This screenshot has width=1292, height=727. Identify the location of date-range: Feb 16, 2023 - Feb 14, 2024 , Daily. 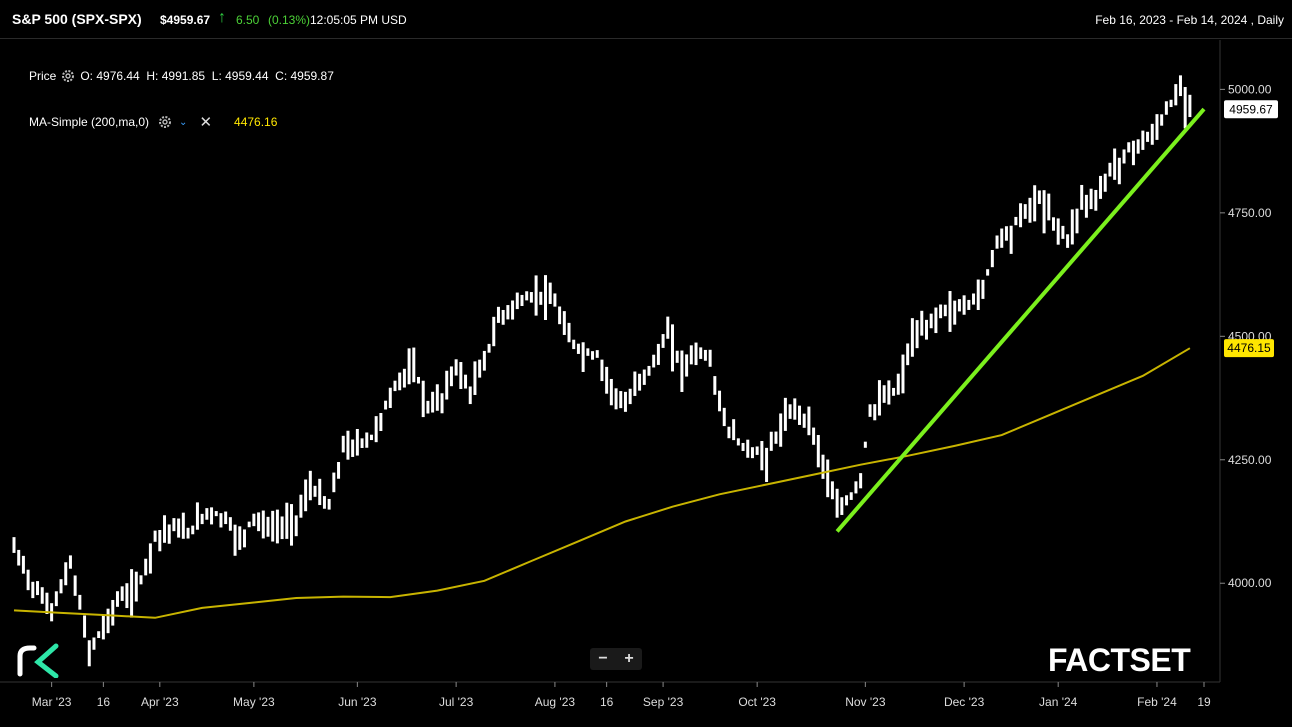
(1189, 20).